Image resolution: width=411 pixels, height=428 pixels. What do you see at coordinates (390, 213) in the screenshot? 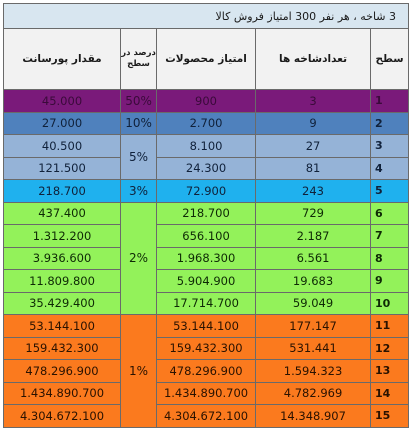
I see `row-level: 6` at bounding box center [390, 213].